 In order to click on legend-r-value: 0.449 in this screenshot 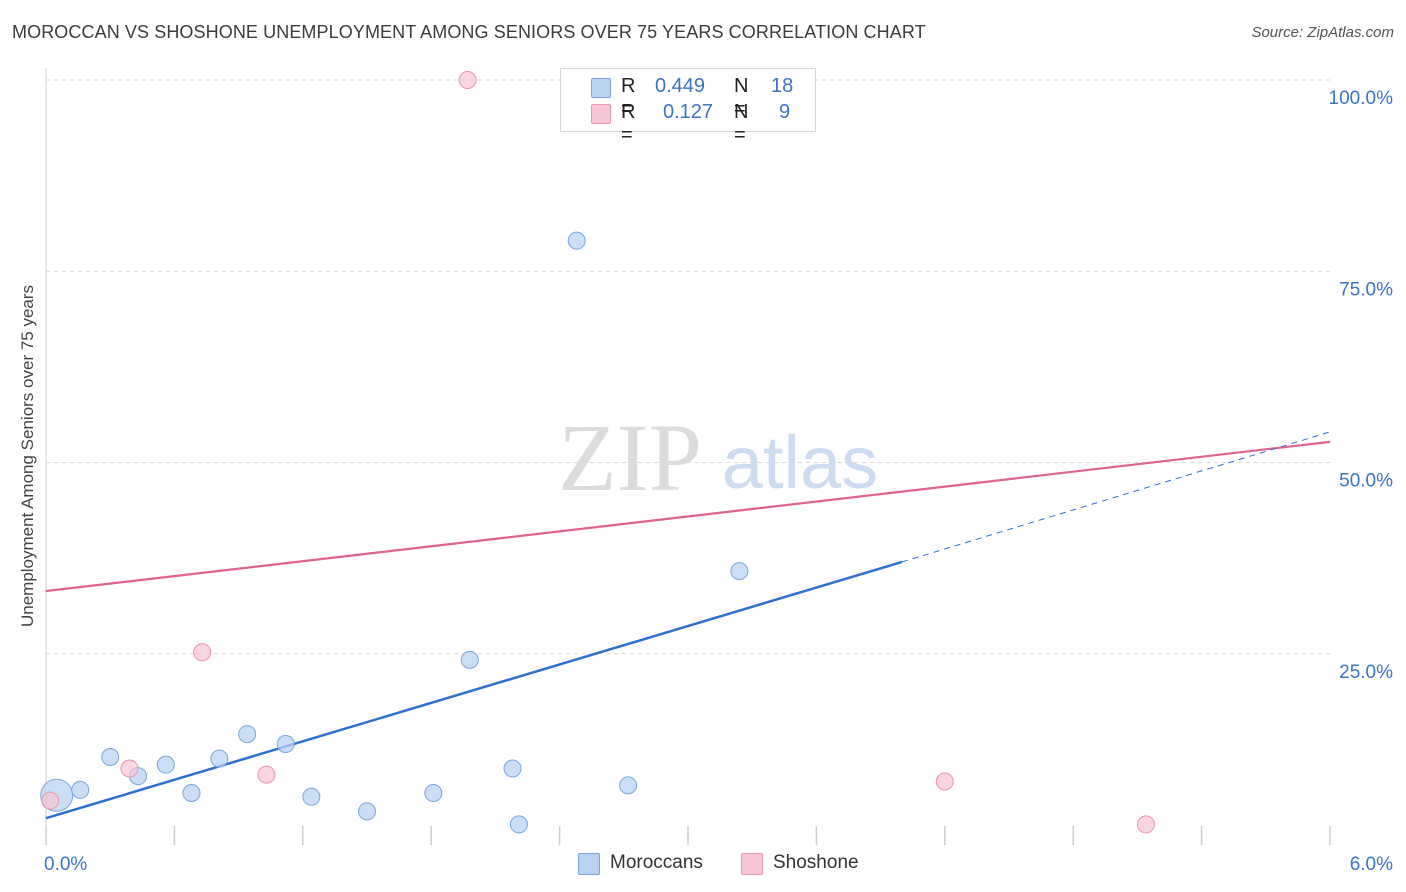, I will do `click(680, 86)`.